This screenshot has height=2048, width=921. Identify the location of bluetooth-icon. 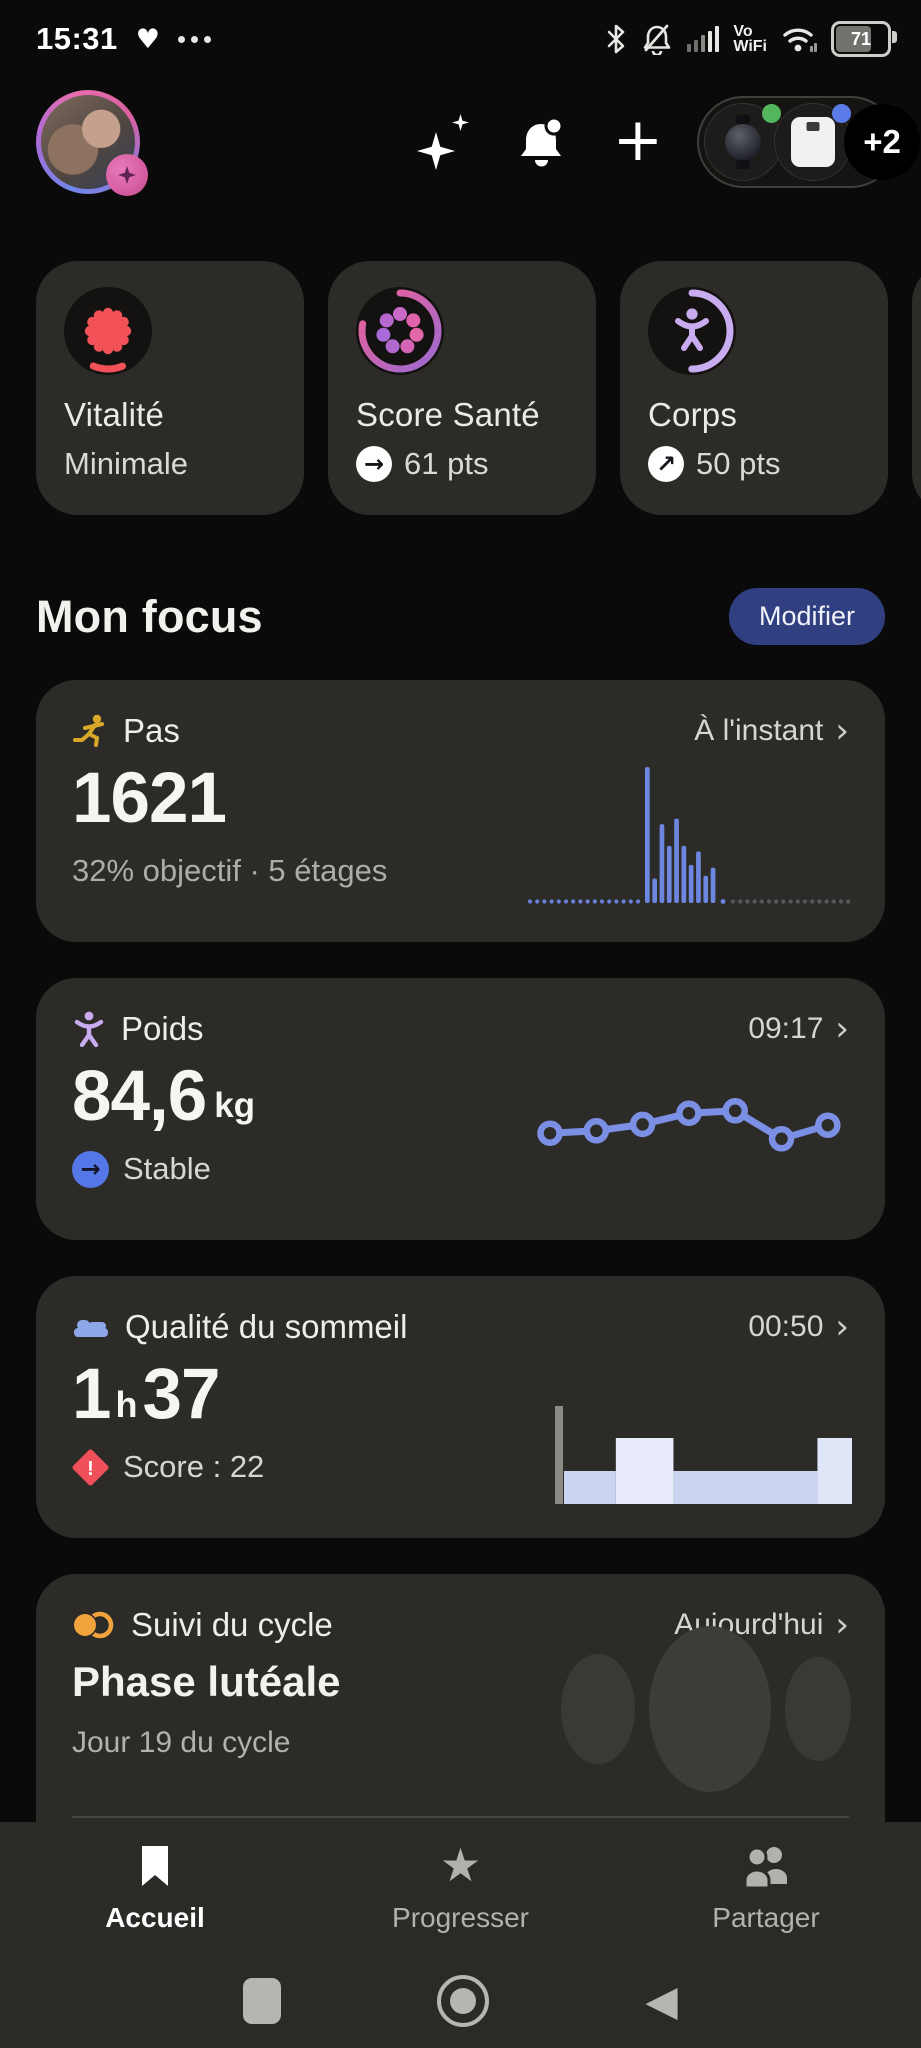
(616, 39).